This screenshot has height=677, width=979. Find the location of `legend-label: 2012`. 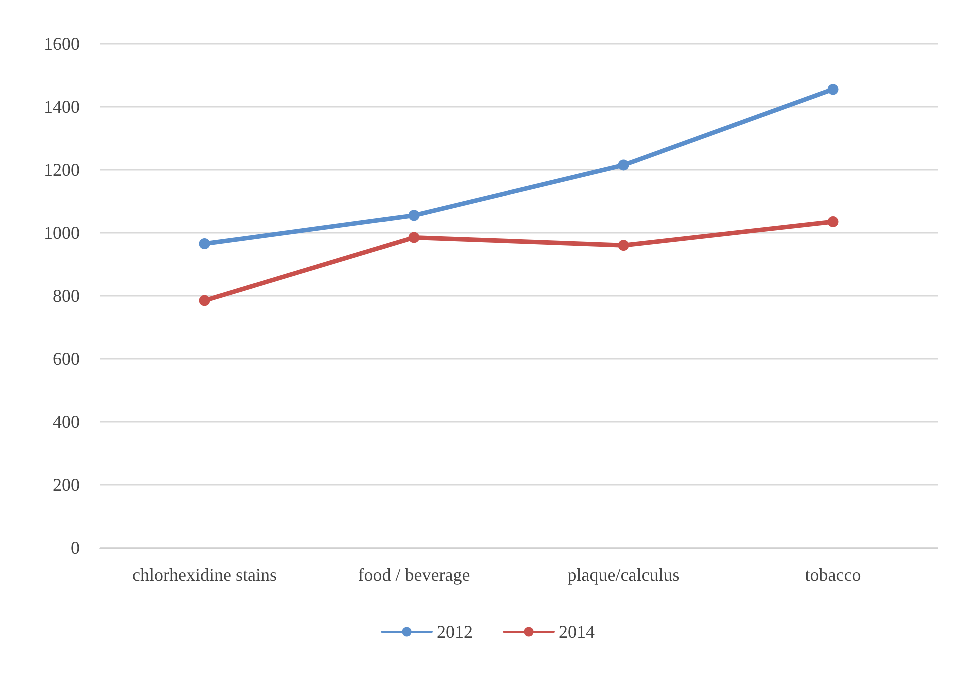

legend-label: 2012 is located at coordinates (455, 632).